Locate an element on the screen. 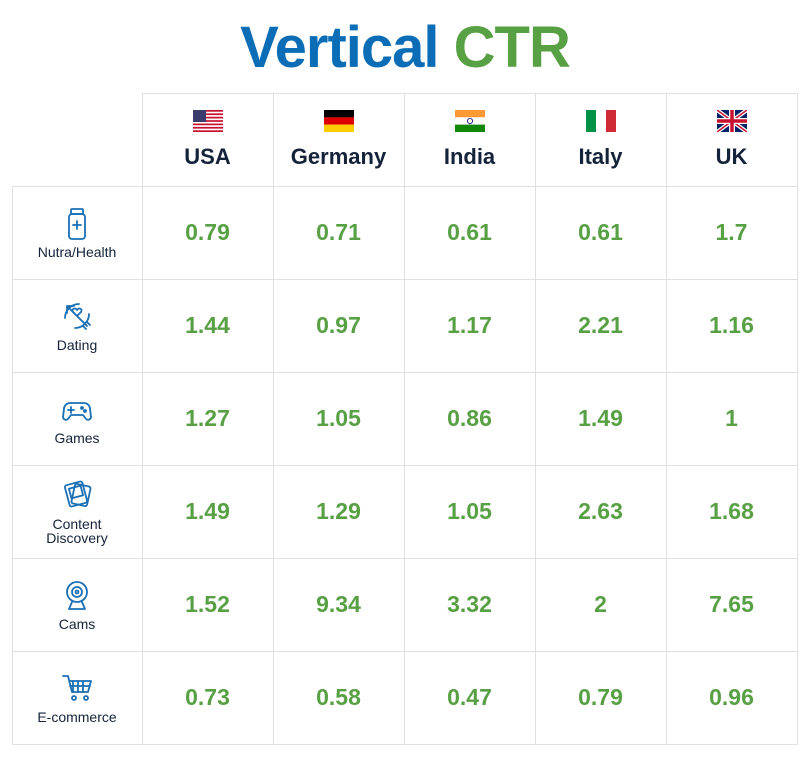  value: 1 is located at coordinates (731, 418).